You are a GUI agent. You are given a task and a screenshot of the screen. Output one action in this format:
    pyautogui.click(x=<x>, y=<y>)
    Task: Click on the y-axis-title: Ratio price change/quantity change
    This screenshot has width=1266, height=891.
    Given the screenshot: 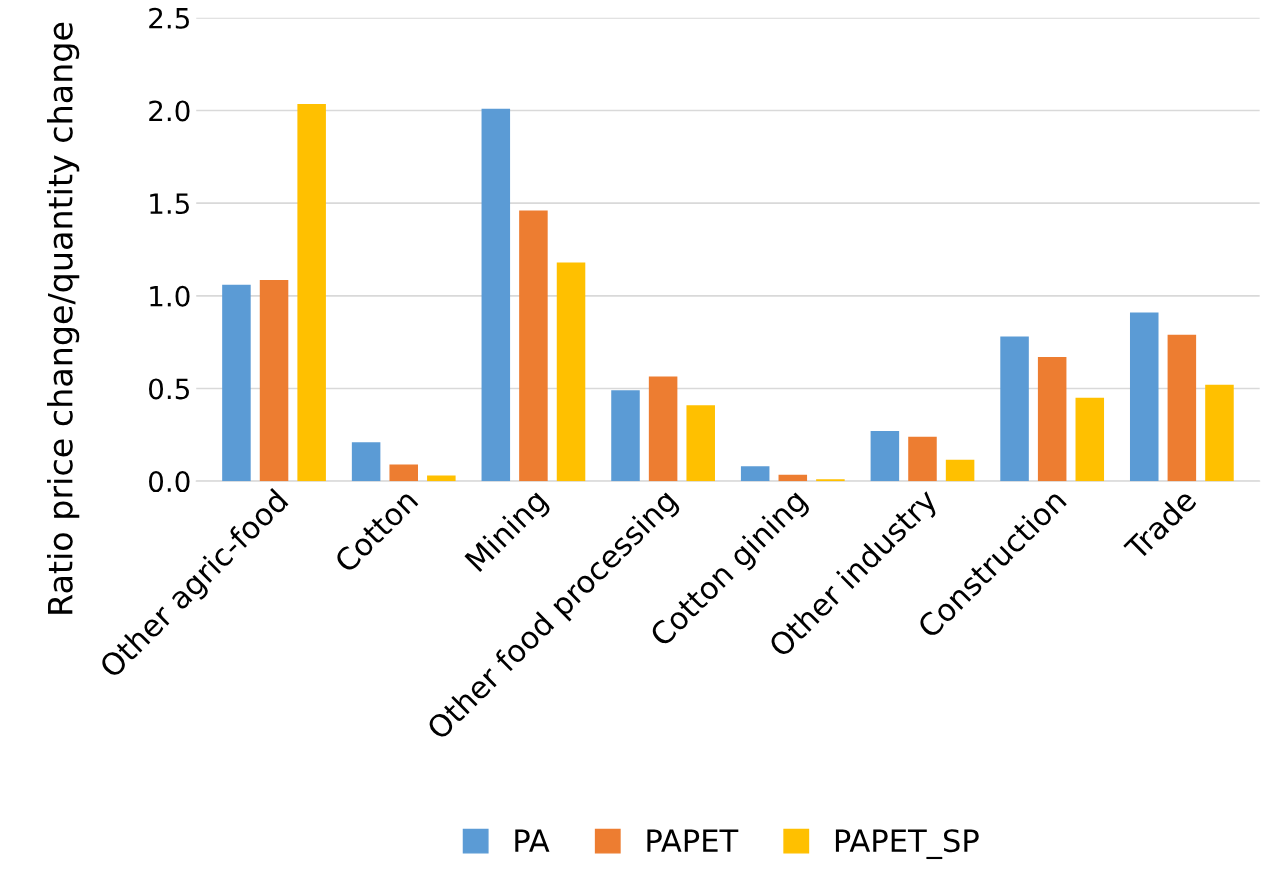 What is the action you would take?
    pyautogui.click(x=63, y=318)
    